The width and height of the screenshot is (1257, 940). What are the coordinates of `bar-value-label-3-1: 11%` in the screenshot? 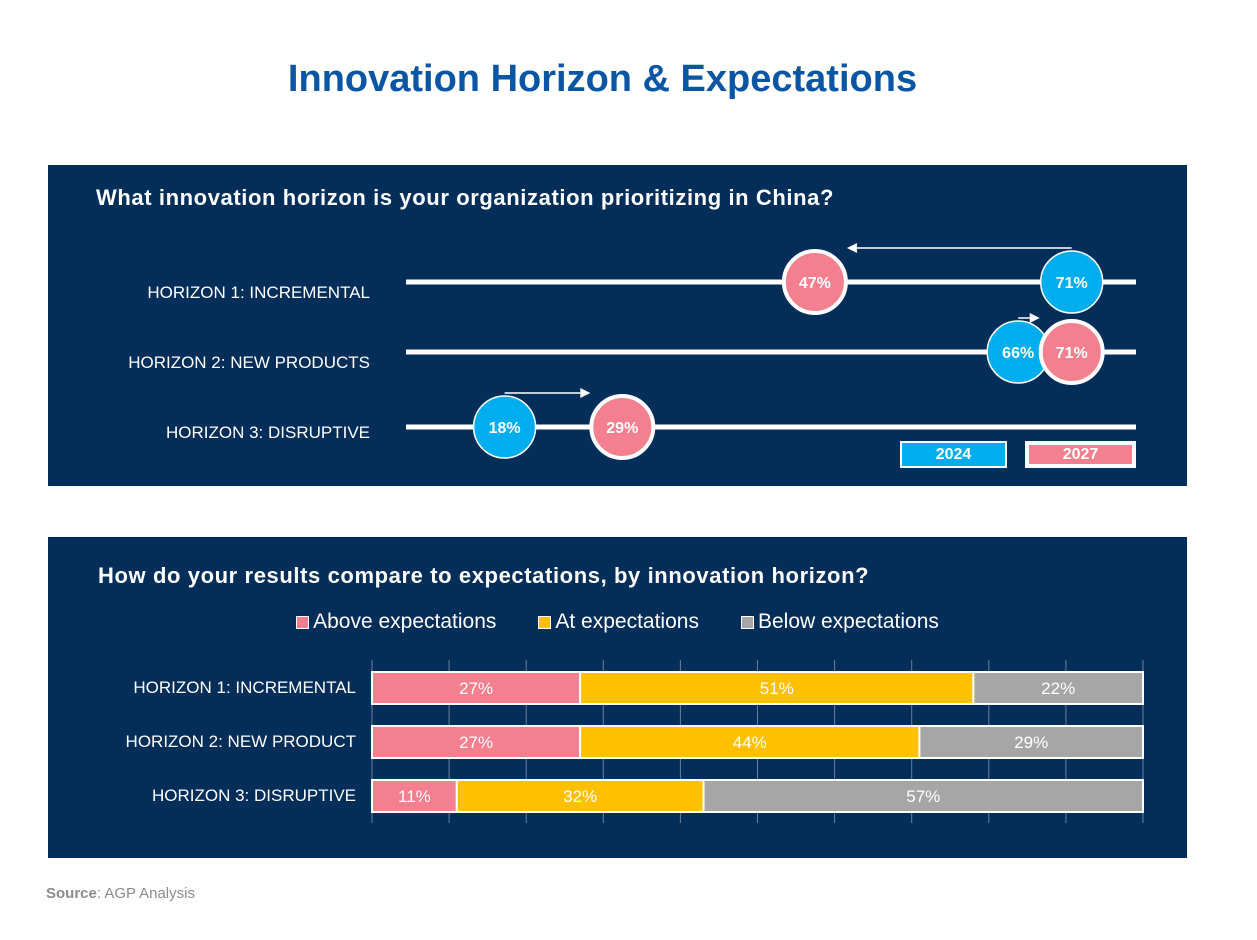 It's located at (414, 796).